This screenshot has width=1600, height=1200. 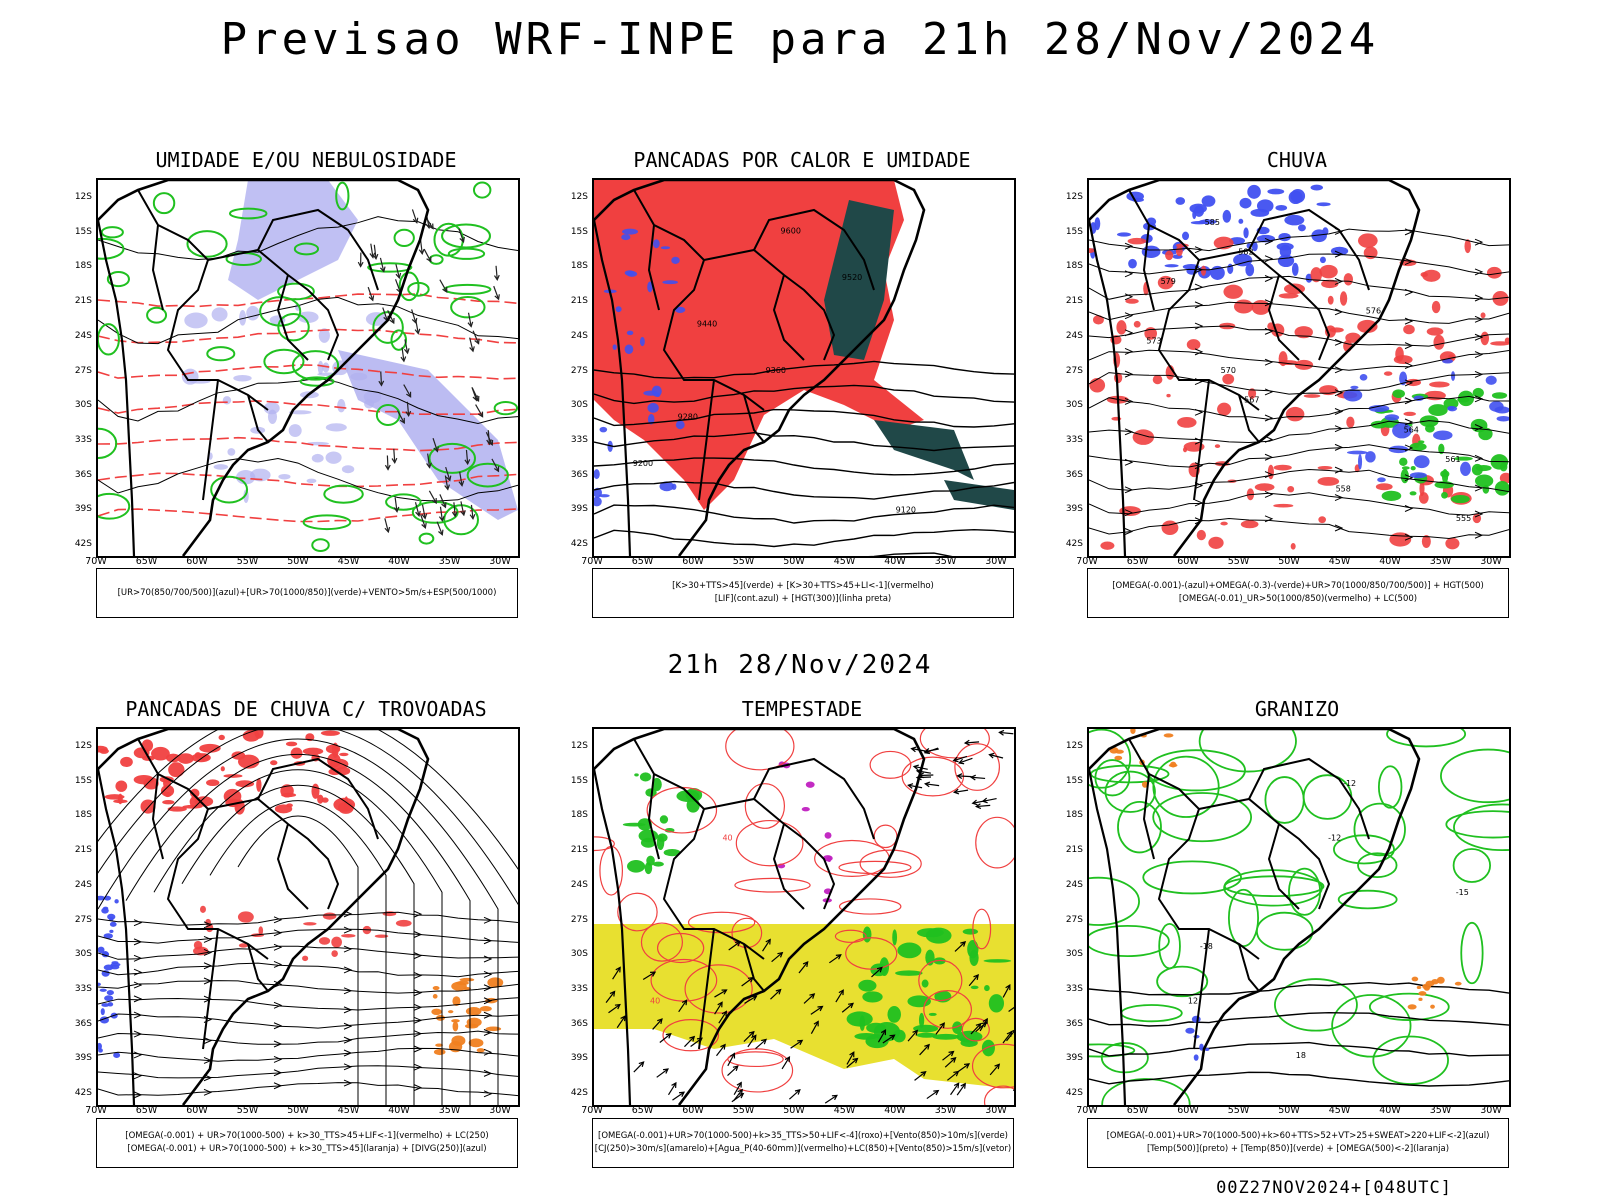 I want to click on lon-tick-label: 35W, so click(x=449, y=561).